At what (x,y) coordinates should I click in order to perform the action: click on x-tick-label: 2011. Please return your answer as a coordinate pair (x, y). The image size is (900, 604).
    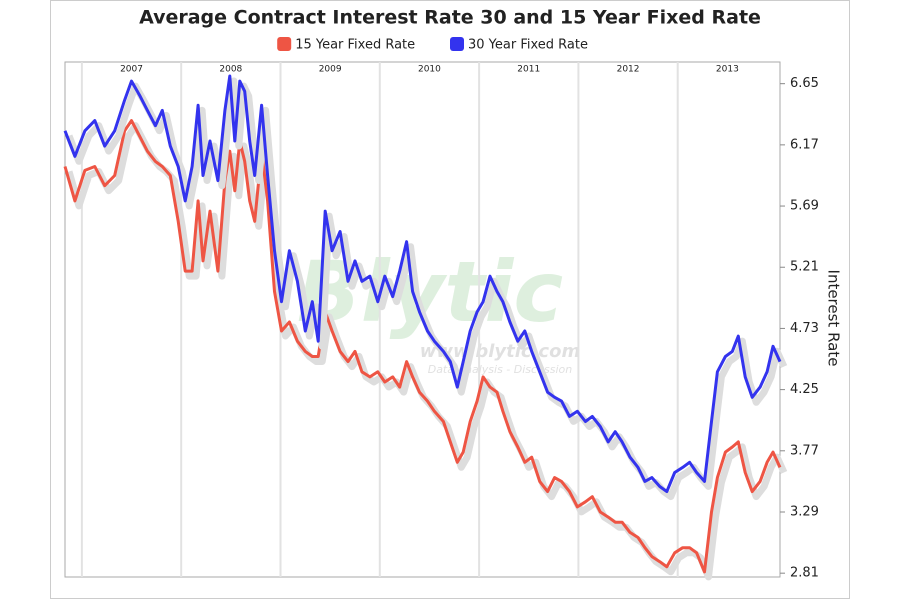
    Looking at the image, I should click on (528, 70).